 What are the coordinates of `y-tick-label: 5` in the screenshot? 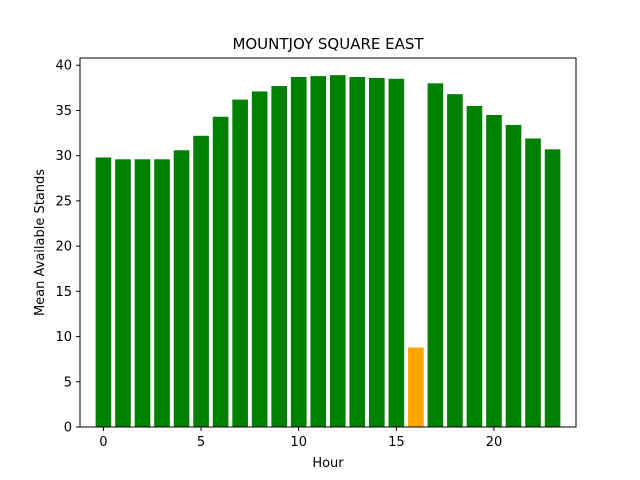 It's located at (68, 382).